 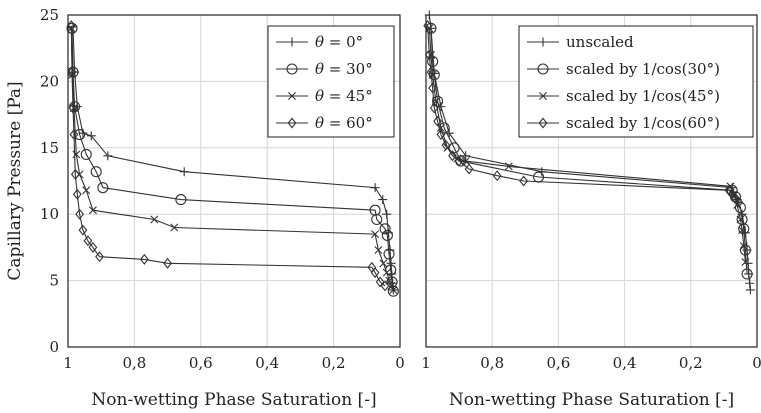 I want to click on legend: θ = 0° θ = 30° θ = 45° θ = 60°, so click(x=331, y=81).